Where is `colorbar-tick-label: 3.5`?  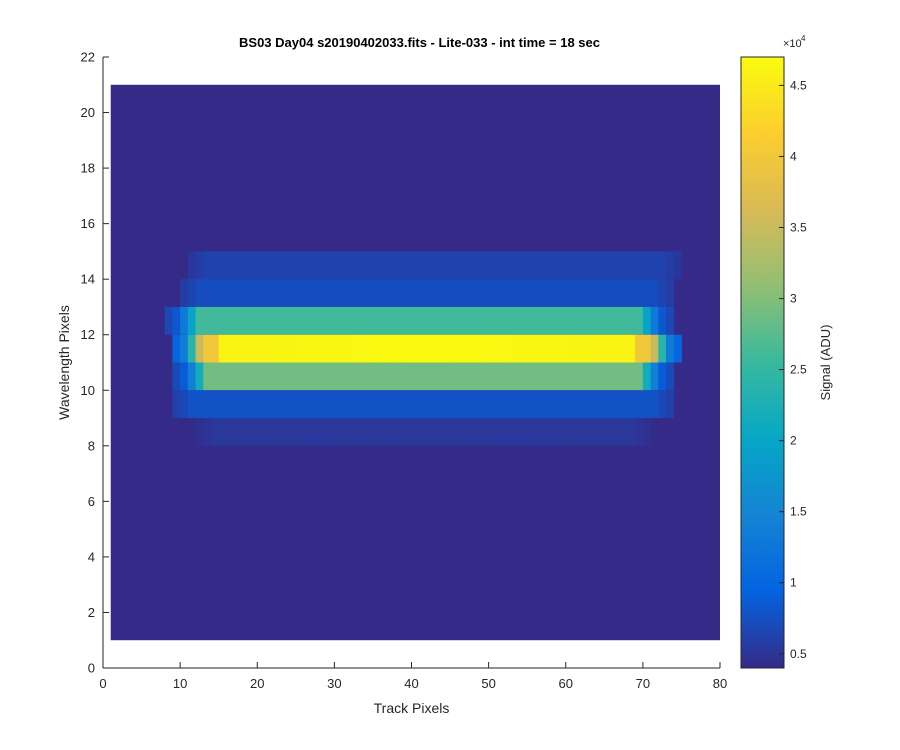 colorbar-tick-label: 3.5 is located at coordinates (798, 228).